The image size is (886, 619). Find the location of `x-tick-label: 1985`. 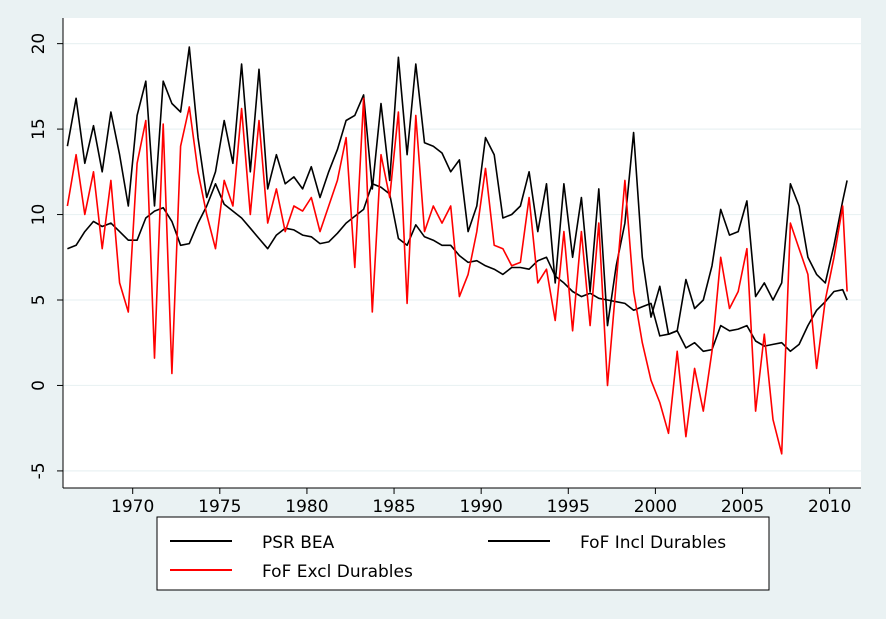

x-tick-label: 1985 is located at coordinates (393, 507).